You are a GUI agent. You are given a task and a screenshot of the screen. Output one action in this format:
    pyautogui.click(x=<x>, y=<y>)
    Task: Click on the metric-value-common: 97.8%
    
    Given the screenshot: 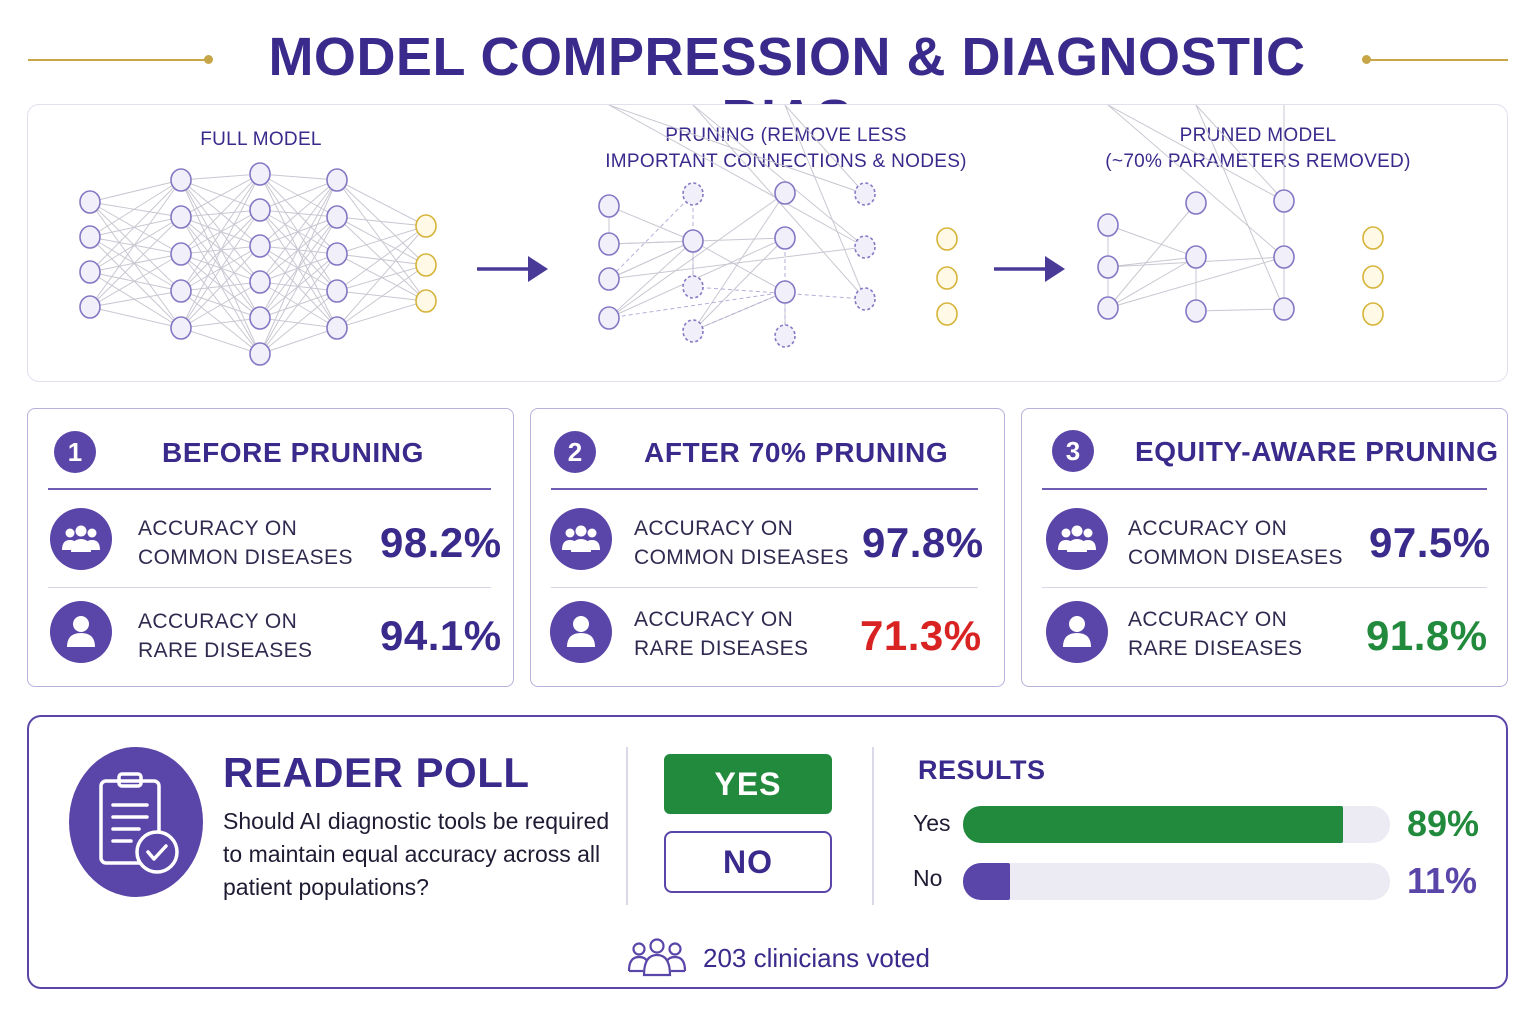 What is the action you would take?
    pyautogui.click(x=923, y=542)
    